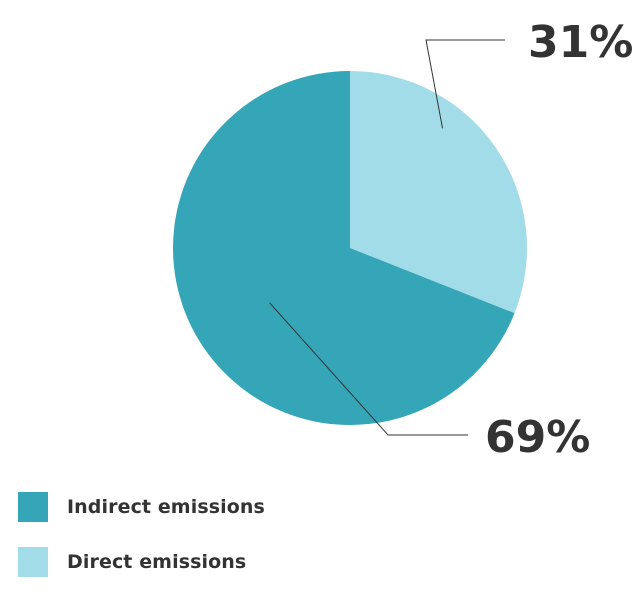  What do you see at coordinates (537, 437) in the screenshot?
I see `slice-label-indirect-emissions: 69%` at bounding box center [537, 437].